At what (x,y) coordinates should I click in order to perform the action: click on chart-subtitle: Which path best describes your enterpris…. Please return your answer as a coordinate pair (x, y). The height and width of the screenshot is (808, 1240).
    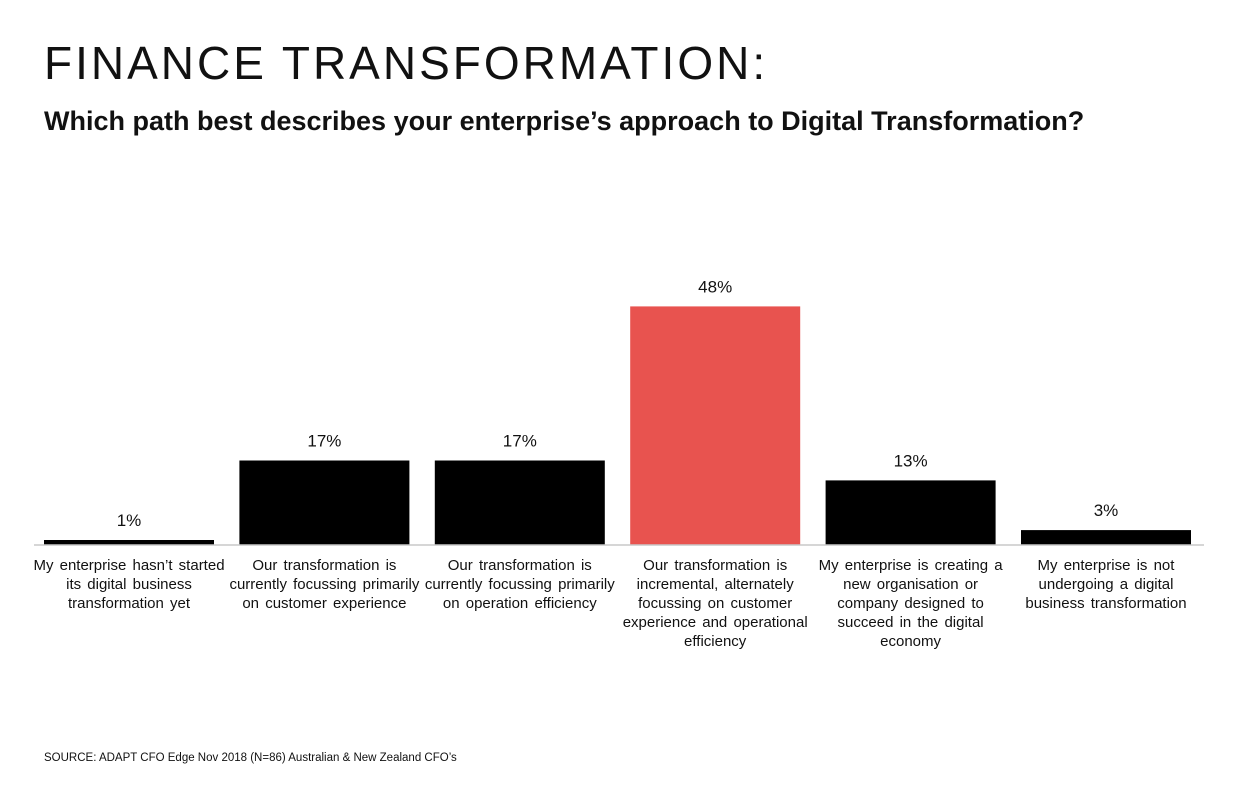
    Looking at the image, I should click on (564, 121).